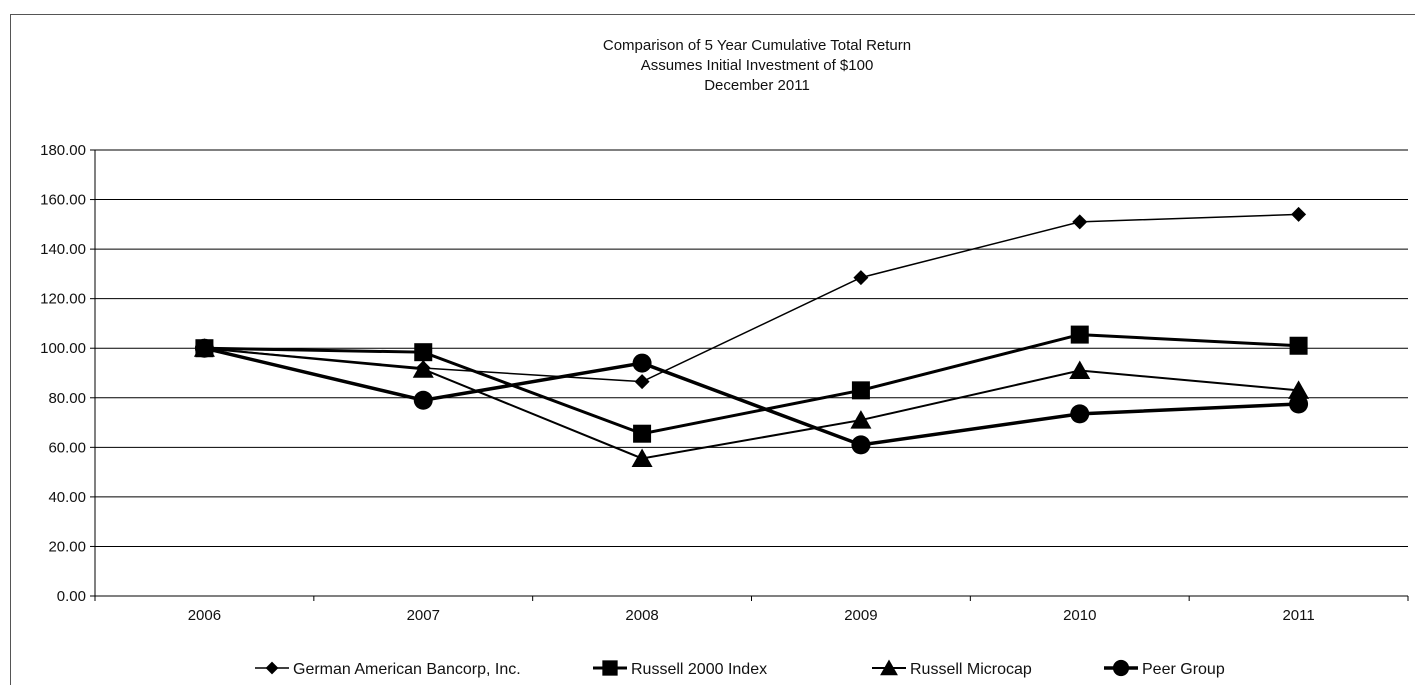 The image size is (1416, 686). I want to click on legend-item: German American Bancorp, Inc., so click(388, 669).